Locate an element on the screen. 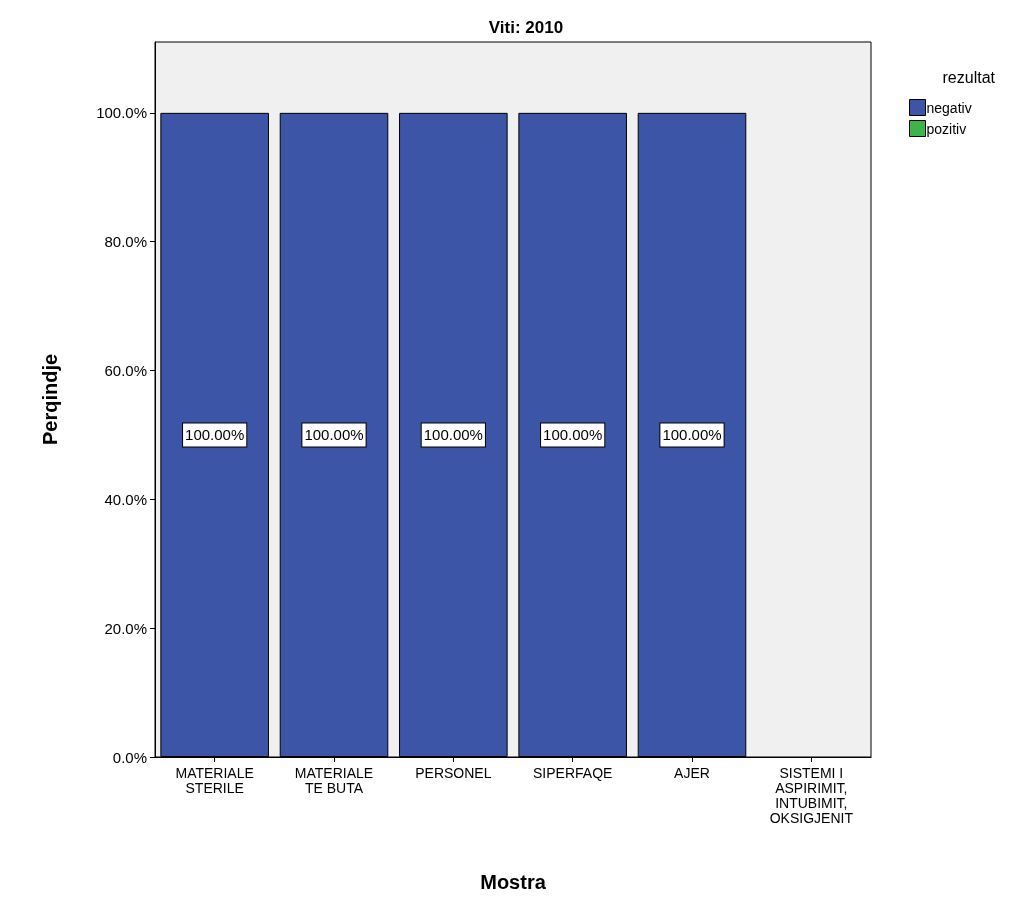  y-tick-label: 20.0% is located at coordinates (125, 628).